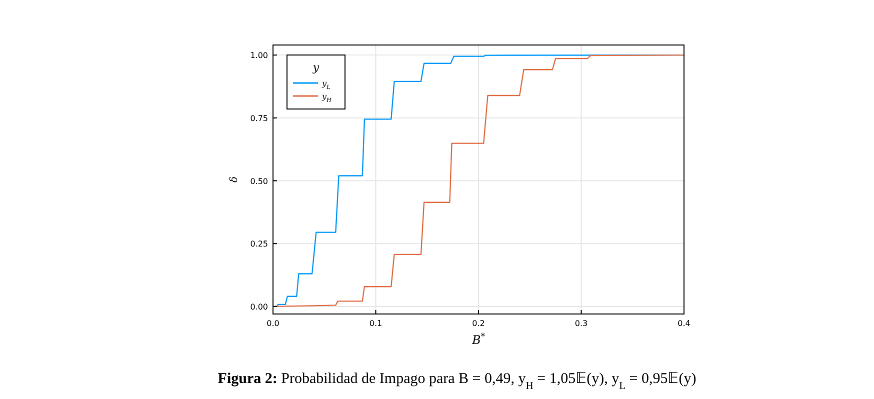 This screenshot has height=399, width=874. I want to click on y-tick-label: 0.00, so click(259, 307).